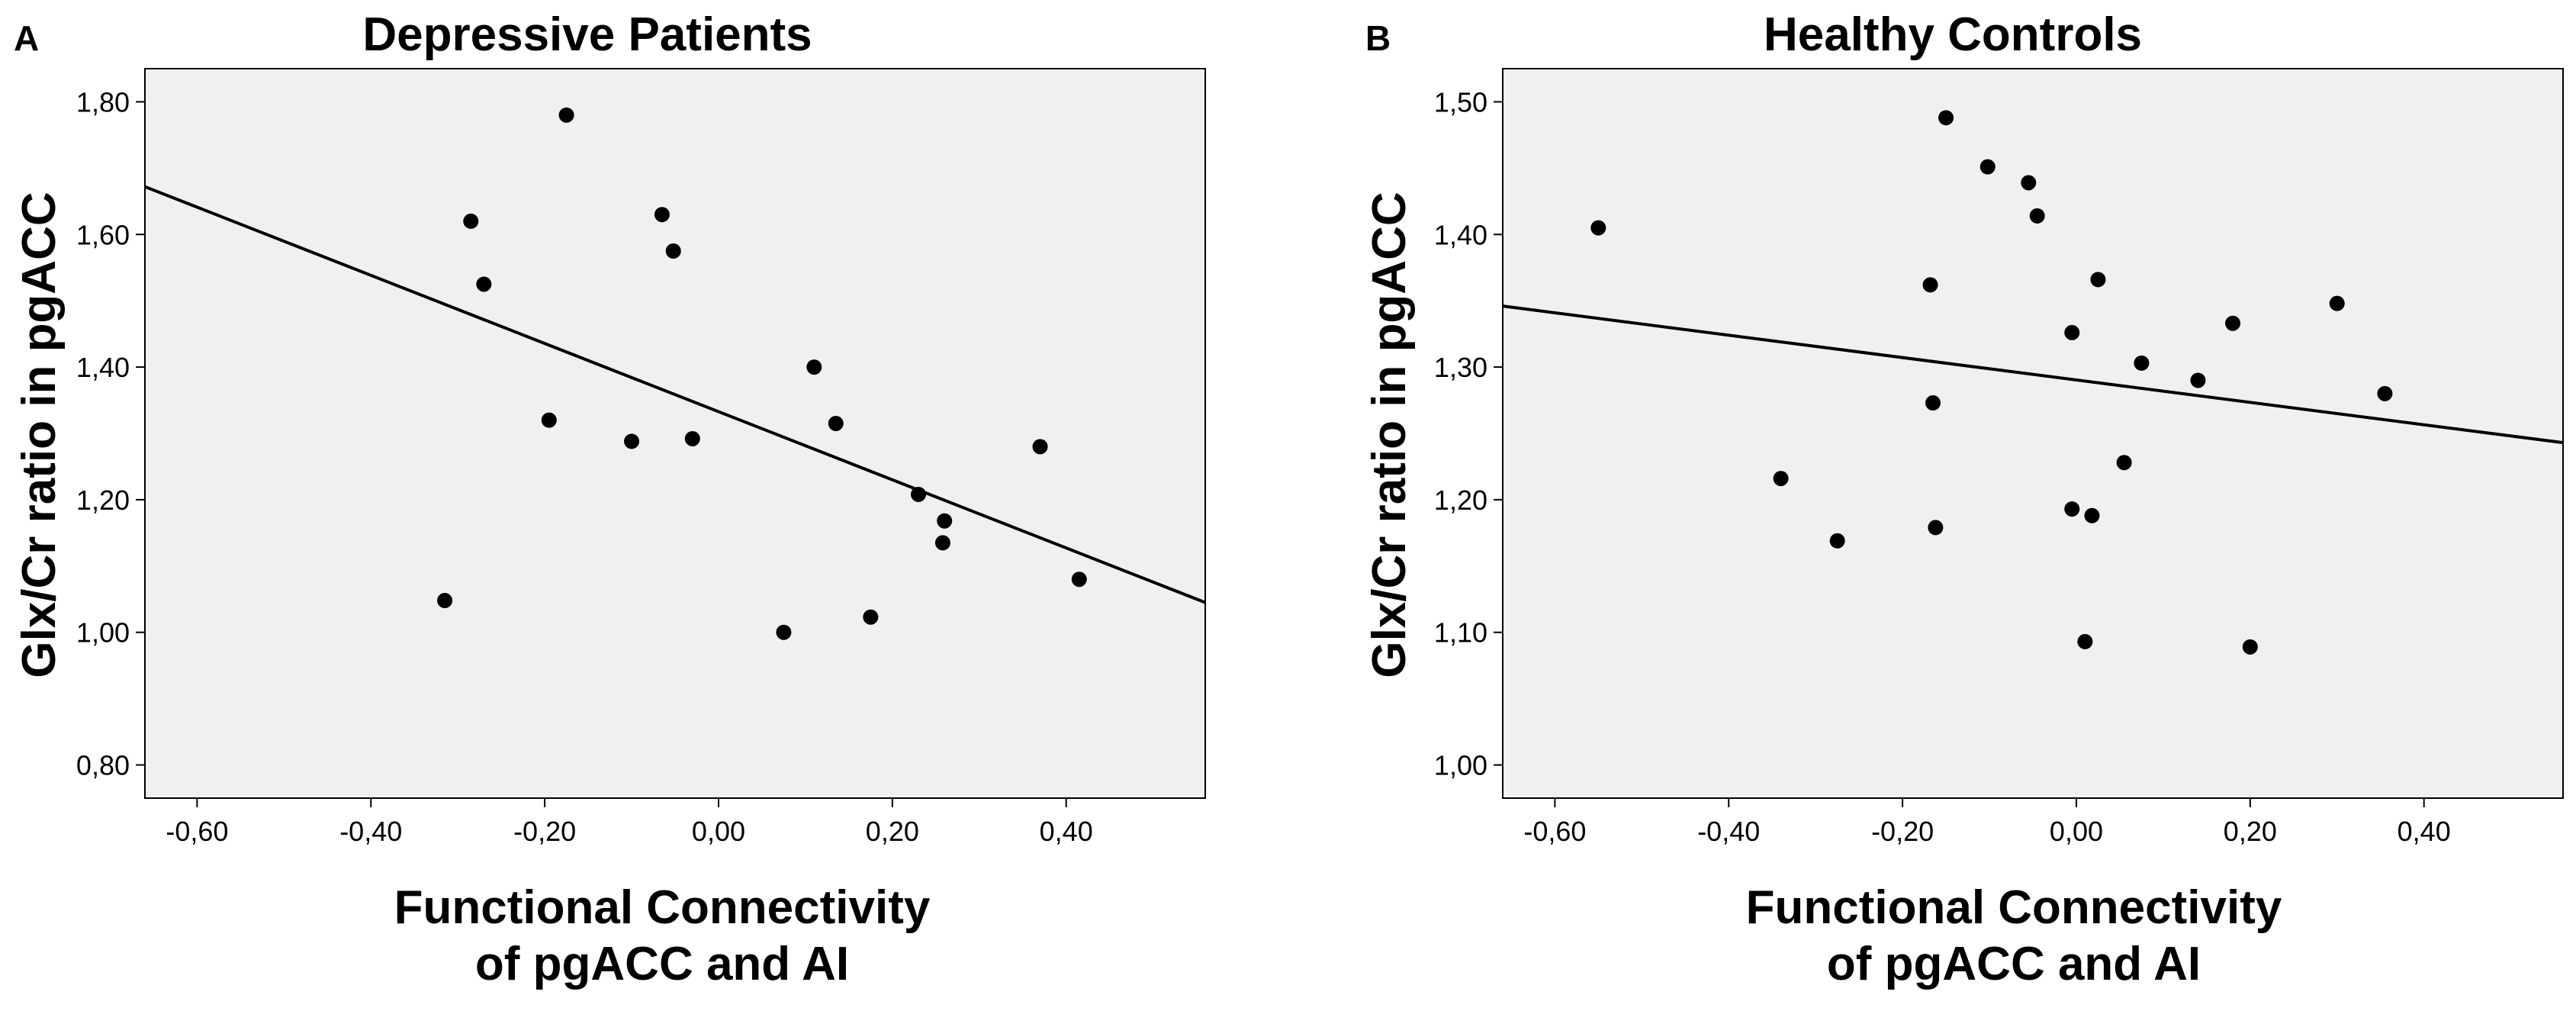  What do you see at coordinates (1460, 102) in the screenshot?
I see `y-tick-label-b: 1,50` at bounding box center [1460, 102].